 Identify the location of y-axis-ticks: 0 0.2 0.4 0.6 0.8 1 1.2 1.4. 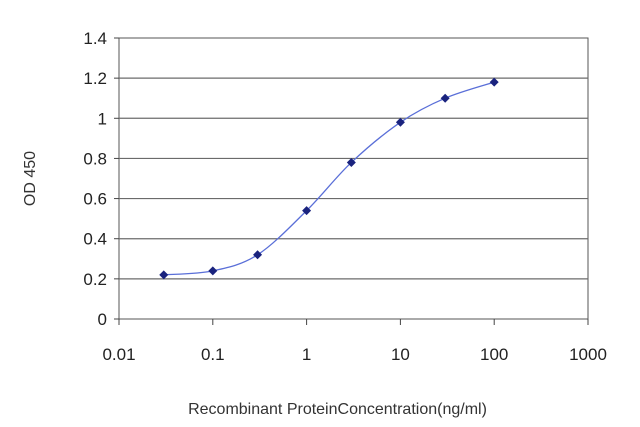
(101, 179).